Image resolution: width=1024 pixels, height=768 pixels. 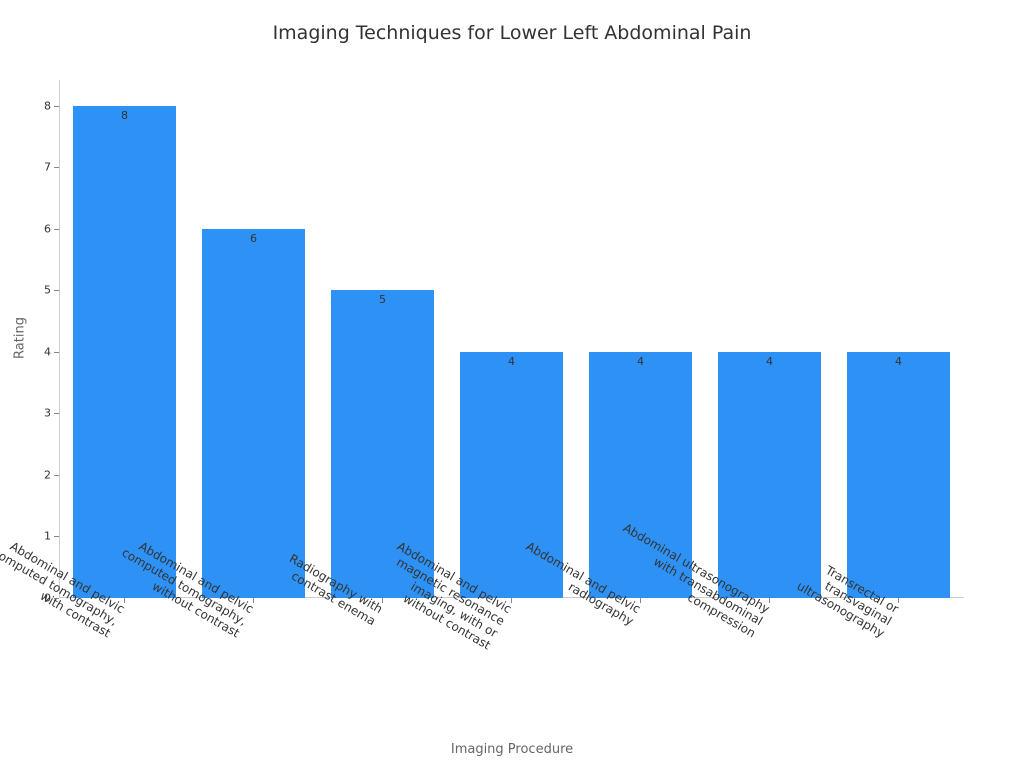 I want to click on bar: 6, so click(x=253, y=413).